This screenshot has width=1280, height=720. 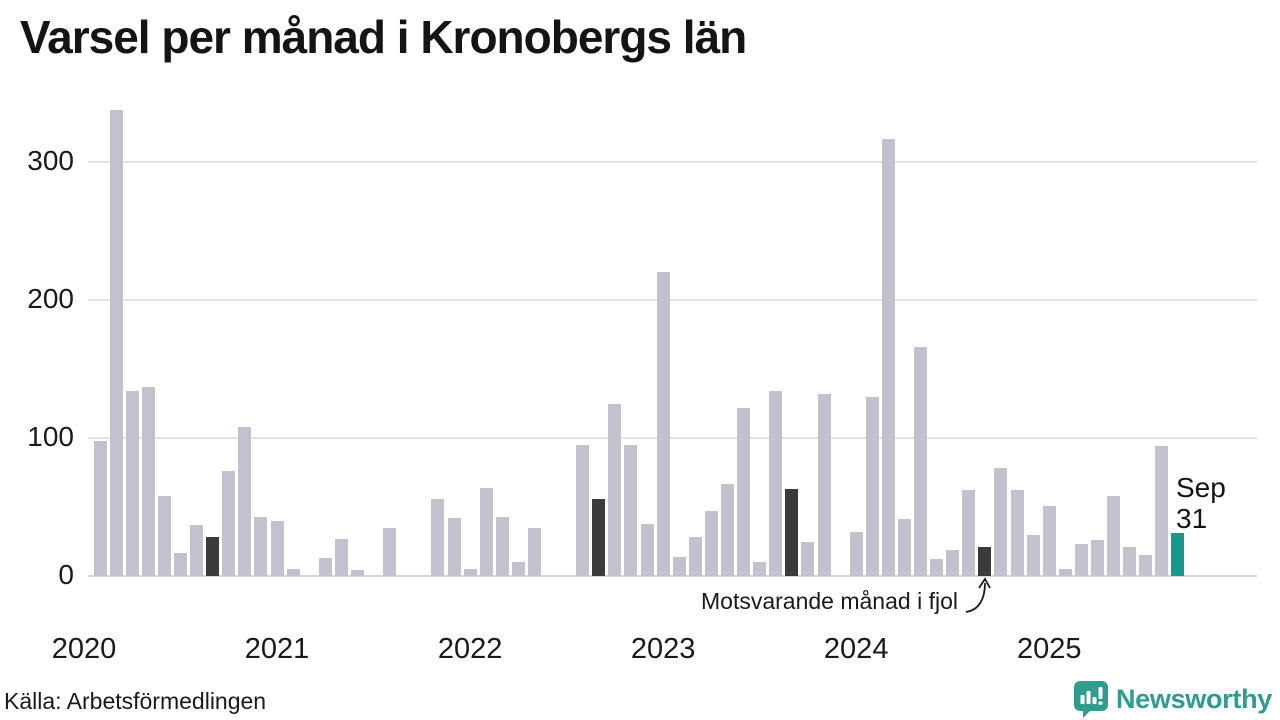 I want to click on lastyear-annotation-arrow-icon, so click(x=978, y=595).